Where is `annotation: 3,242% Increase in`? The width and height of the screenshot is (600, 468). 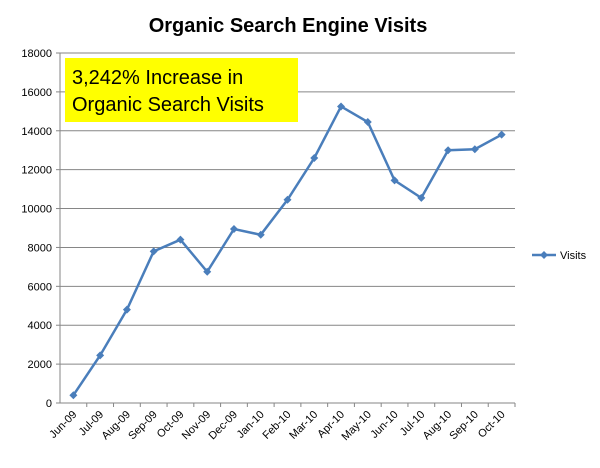 annotation: 3,242% Increase in is located at coordinates (157, 78).